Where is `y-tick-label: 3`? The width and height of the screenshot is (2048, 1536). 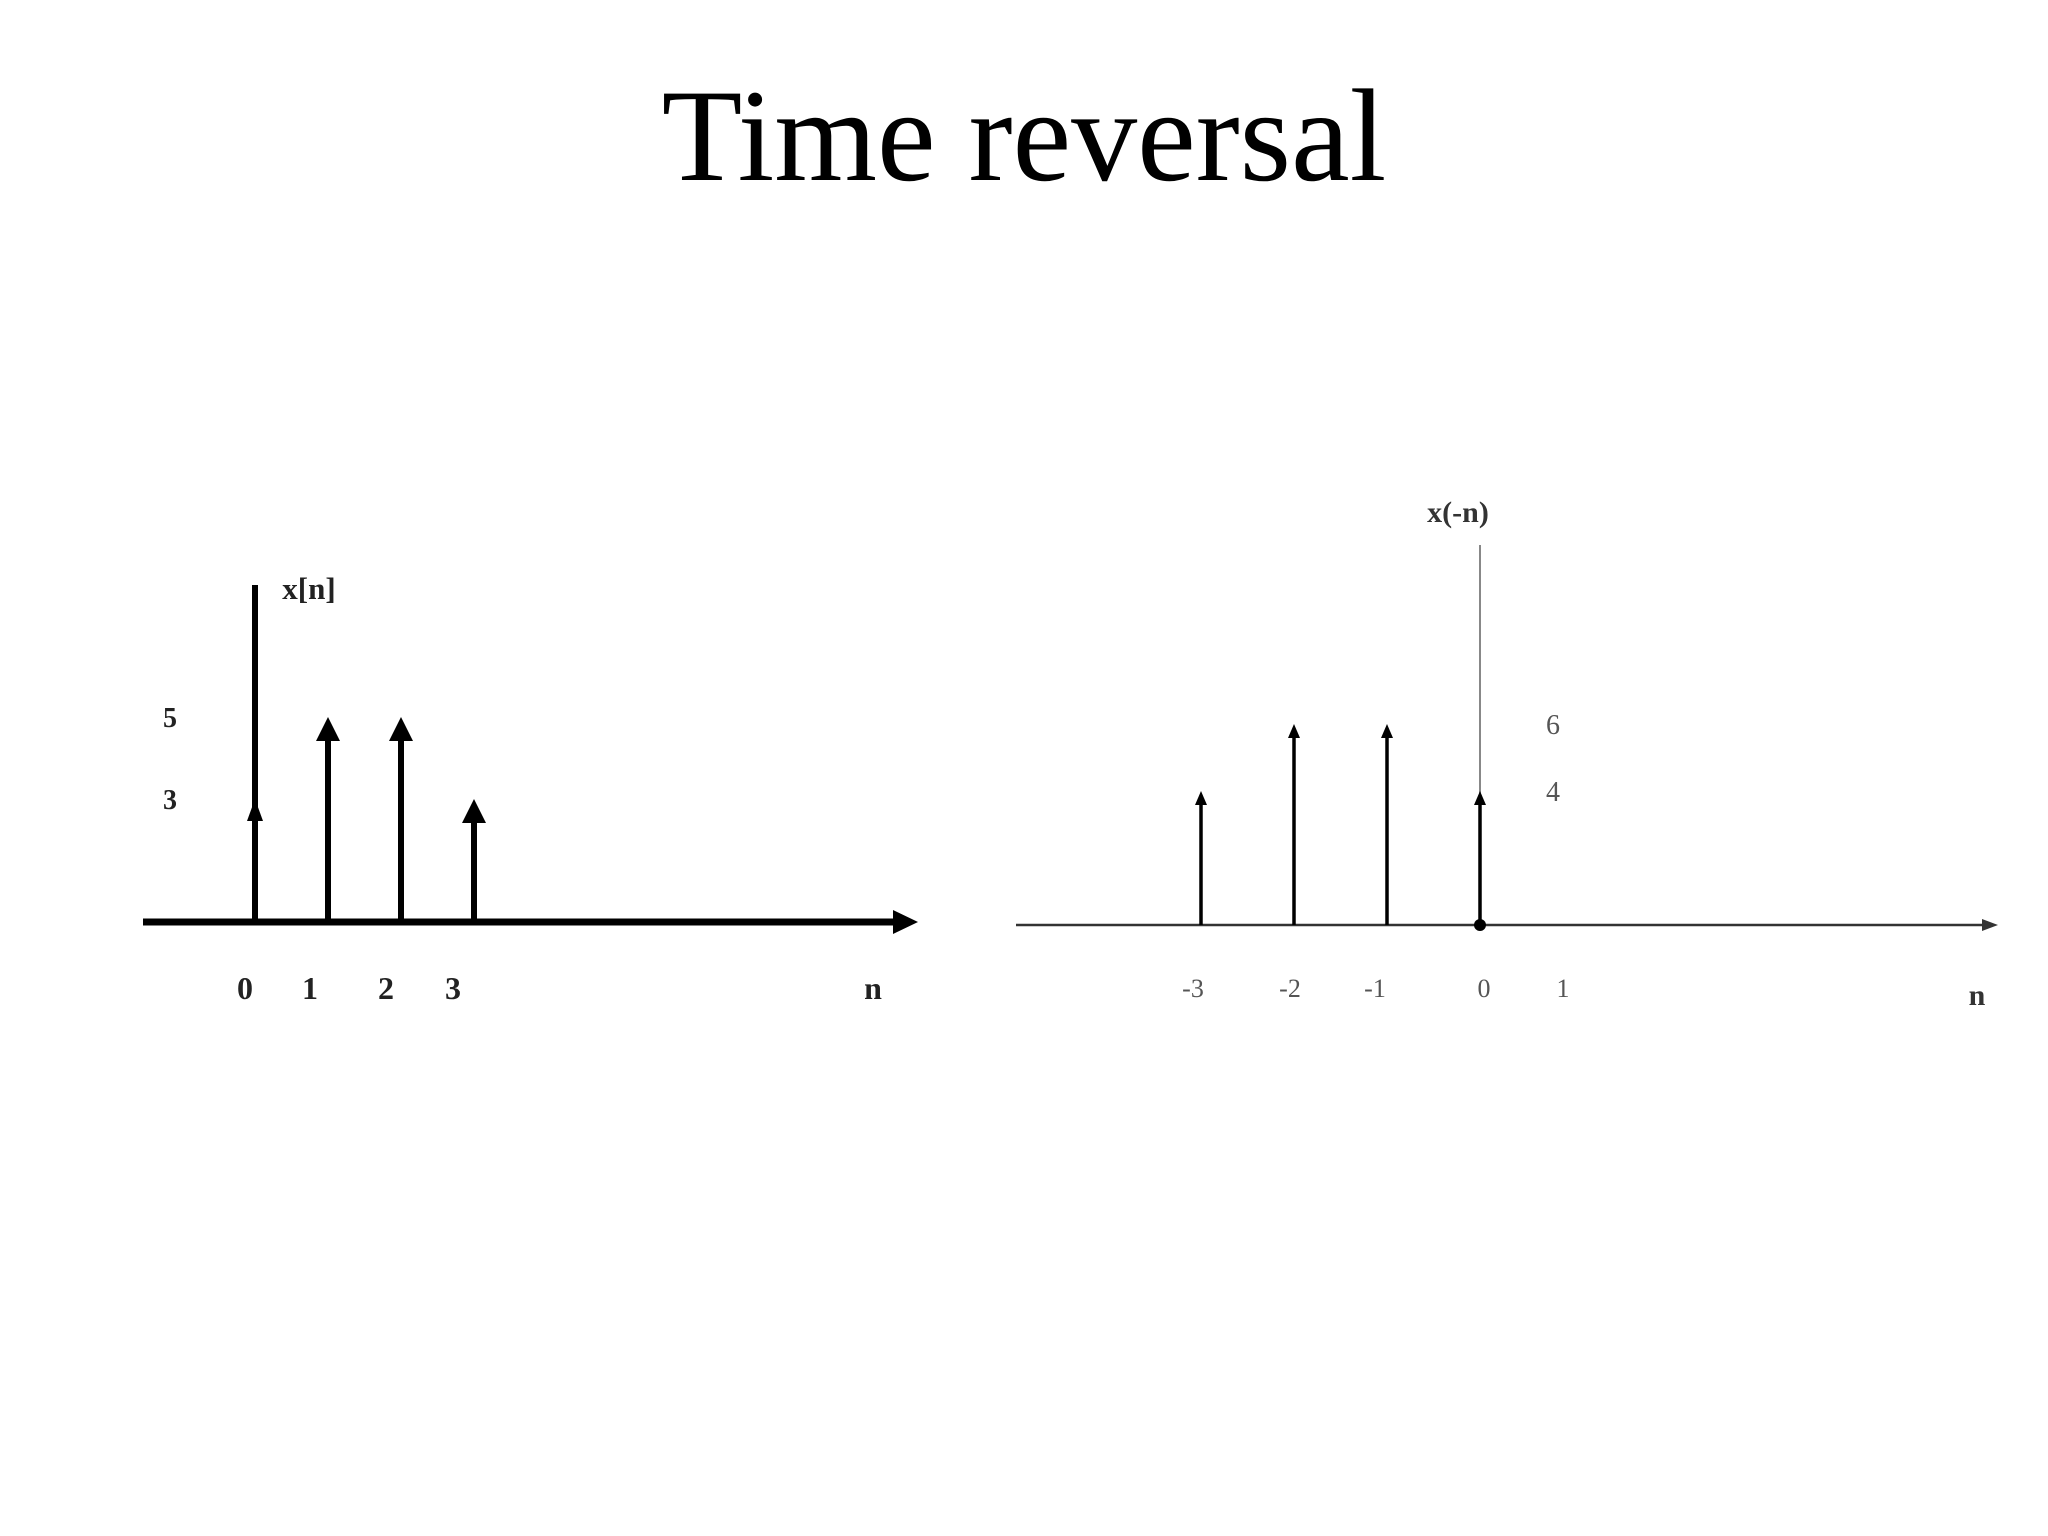 y-tick-label: 3 is located at coordinates (170, 800).